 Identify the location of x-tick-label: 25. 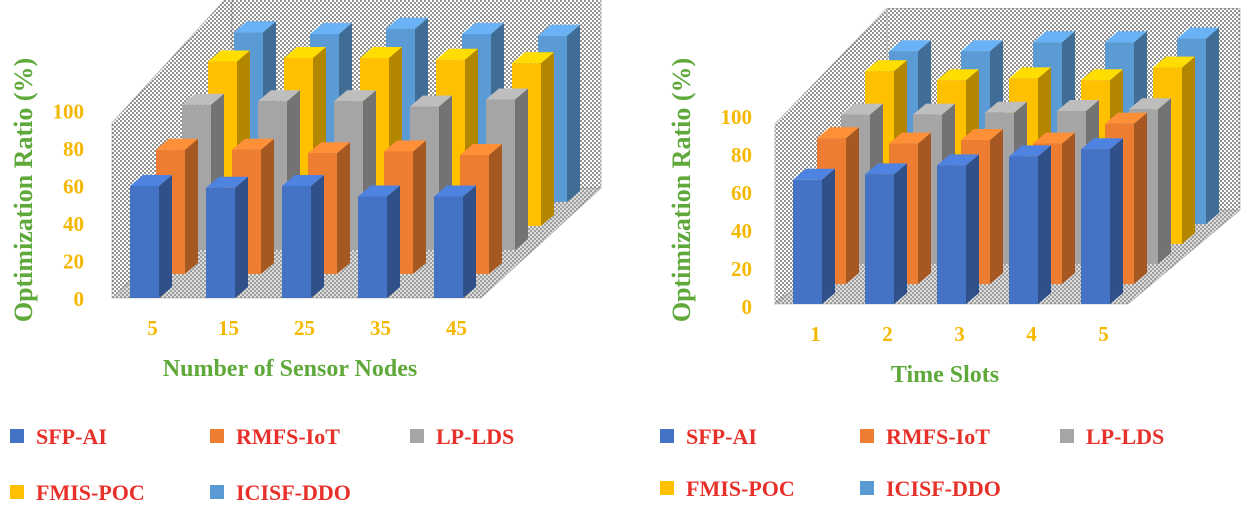
(304, 328).